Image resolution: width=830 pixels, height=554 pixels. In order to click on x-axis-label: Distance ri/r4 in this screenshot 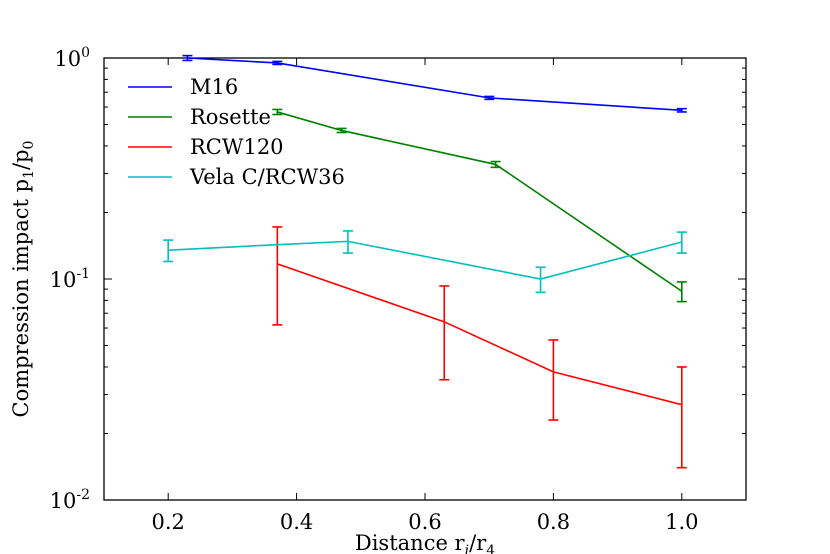, I will do `click(425, 542)`.